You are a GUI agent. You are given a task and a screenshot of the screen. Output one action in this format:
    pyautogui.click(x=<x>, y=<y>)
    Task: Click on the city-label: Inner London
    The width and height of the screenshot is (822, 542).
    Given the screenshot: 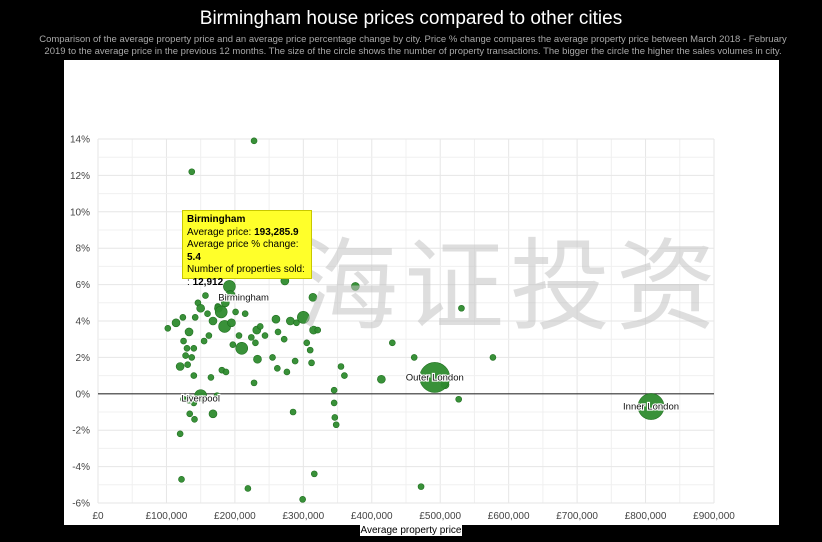 What is the action you would take?
    pyautogui.click(x=651, y=407)
    